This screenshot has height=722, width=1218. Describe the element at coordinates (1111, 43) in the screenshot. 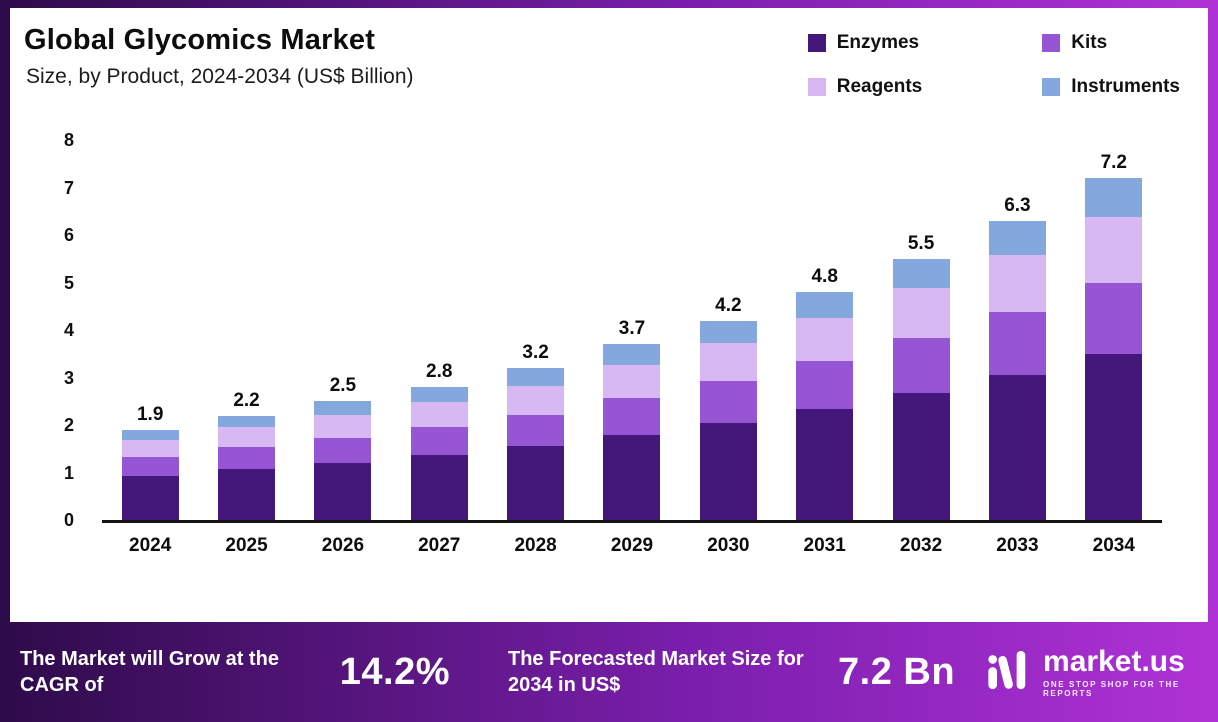

I see `legend-item-kits: Kits` at that location.